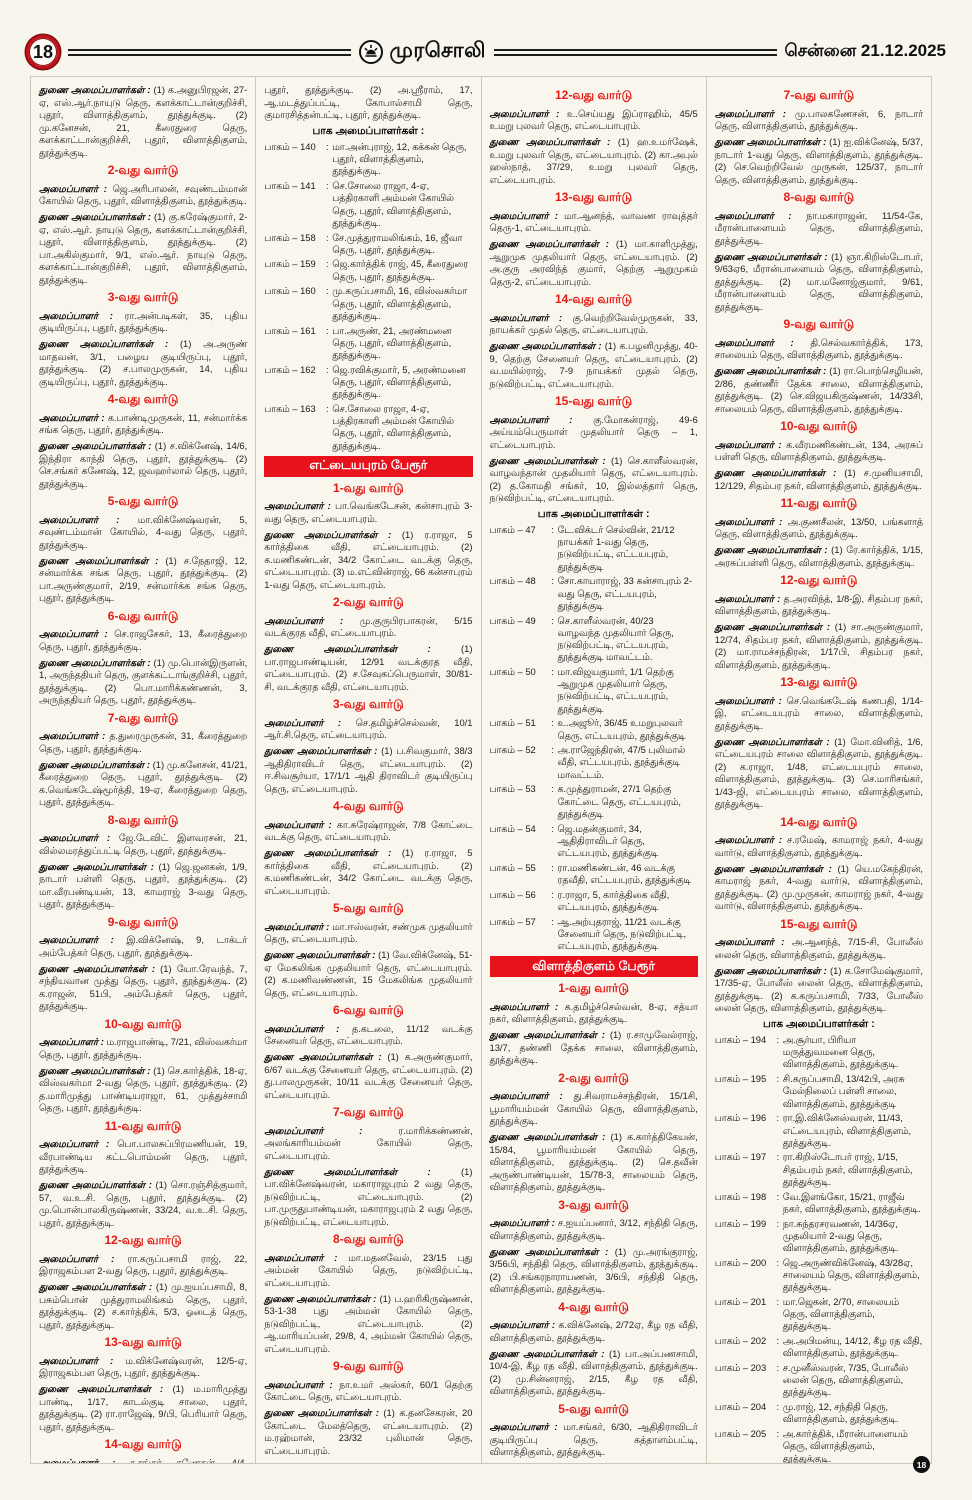  What do you see at coordinates (437, 50) in the screenshot?
I see `masthead-title: முரசொலி` at bounding box center [437, 50].